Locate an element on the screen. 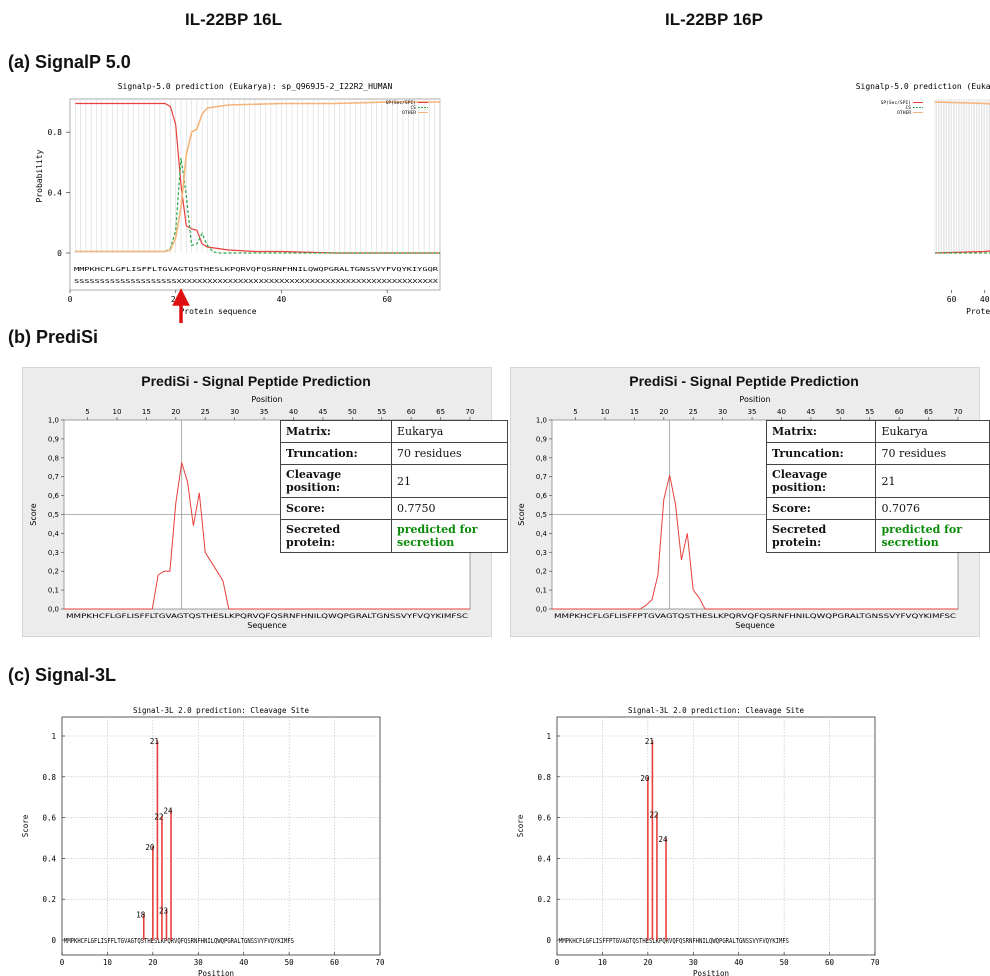 This screenshot has width=990, height=976. y-tick-label: 0,9 is located at coordinates (541, 439).